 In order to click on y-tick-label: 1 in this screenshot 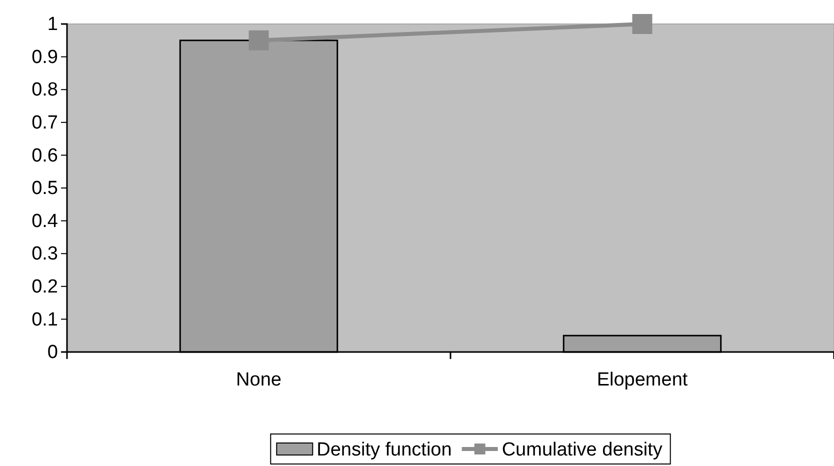, I will do `click(52, 25)`.